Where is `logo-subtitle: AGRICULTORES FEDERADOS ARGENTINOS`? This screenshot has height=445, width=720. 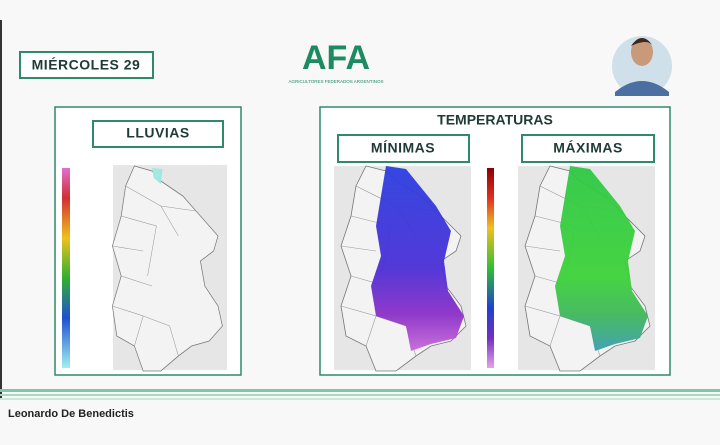 logo-subtitle: AGRICULTORES FEDERADOS ARGENTINOS is located at coordinates (335, 81).